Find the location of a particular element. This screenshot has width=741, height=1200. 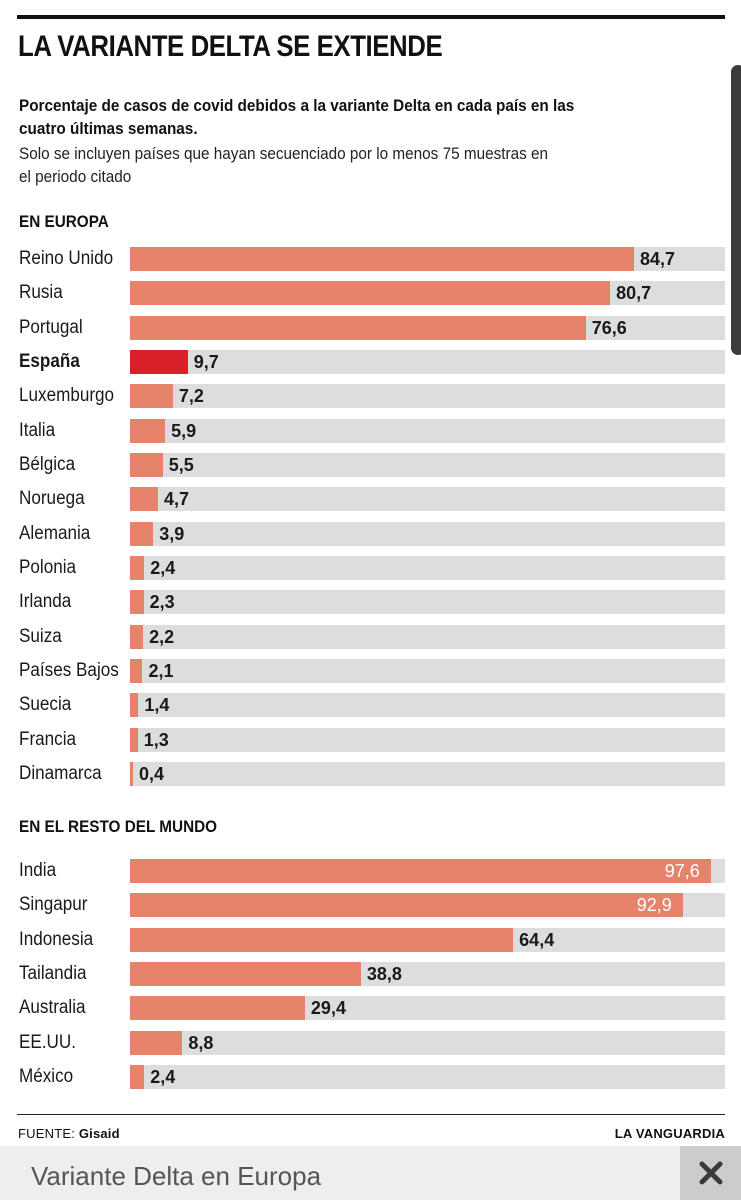

bar-value-label: 29,4 is located at coordinates (328, 1008).